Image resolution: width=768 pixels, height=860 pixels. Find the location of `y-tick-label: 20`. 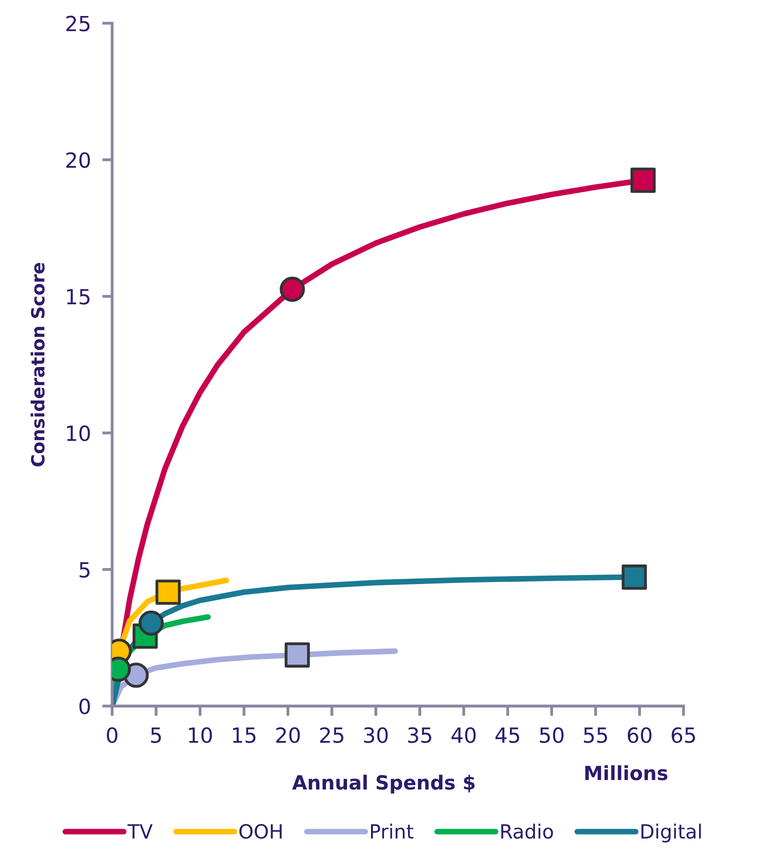

y-tick-label: 20 is located at coordinates (78, 160).